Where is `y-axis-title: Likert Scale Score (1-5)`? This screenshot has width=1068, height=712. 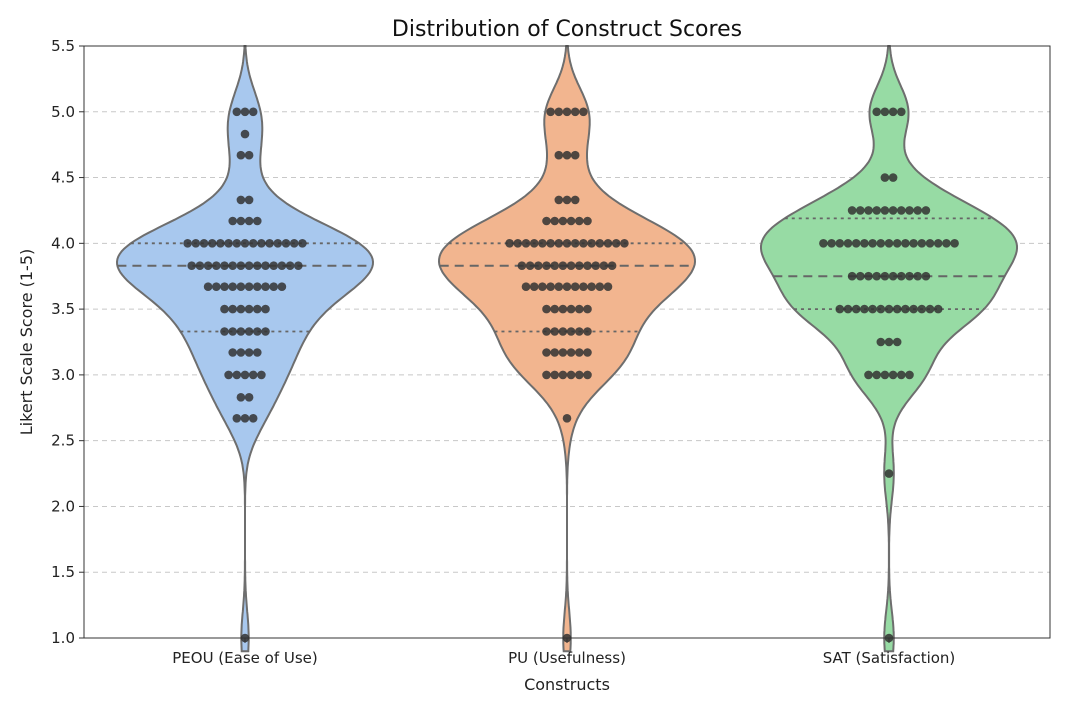 y-axis-title: Likert Scale Score (1-5) is located at coordinates (26, 342).